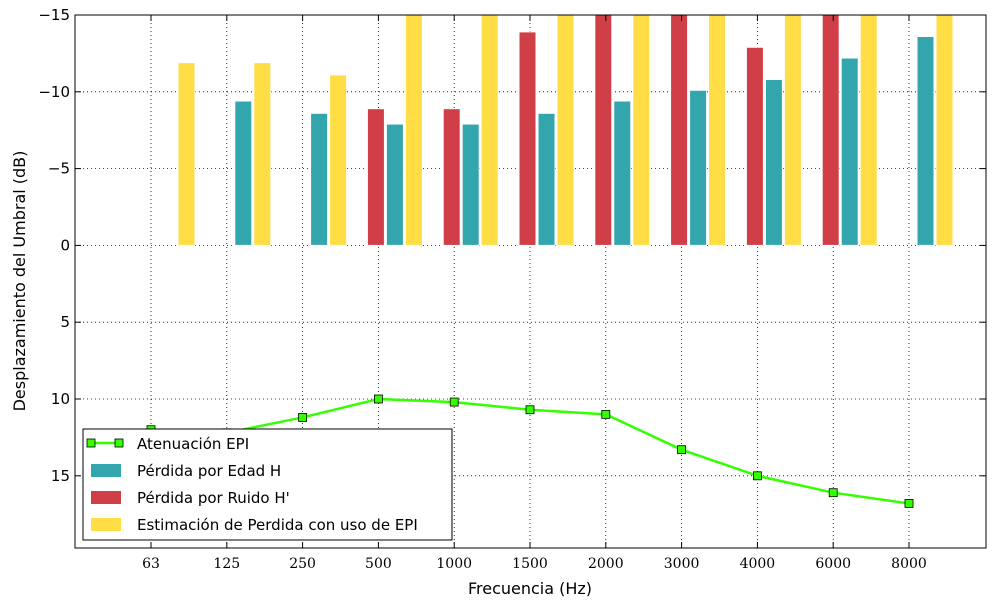 The height and width of the screenshot is (600, 1000). What do you see at coordinates (606, 564) in the screenshot?
I see `x-tick-label: 2000` at bounding box center [606, 564].